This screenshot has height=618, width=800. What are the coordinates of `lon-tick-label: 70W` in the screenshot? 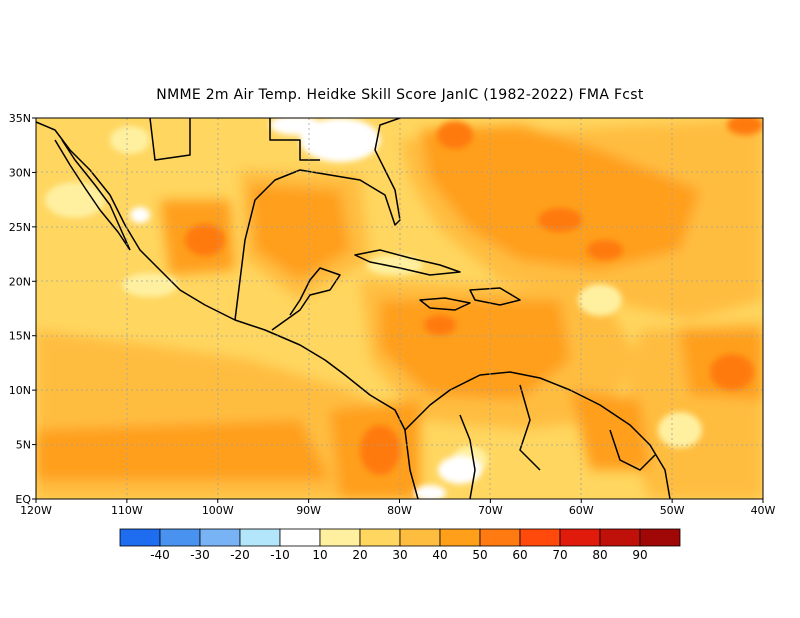 It's located at (490, 510).